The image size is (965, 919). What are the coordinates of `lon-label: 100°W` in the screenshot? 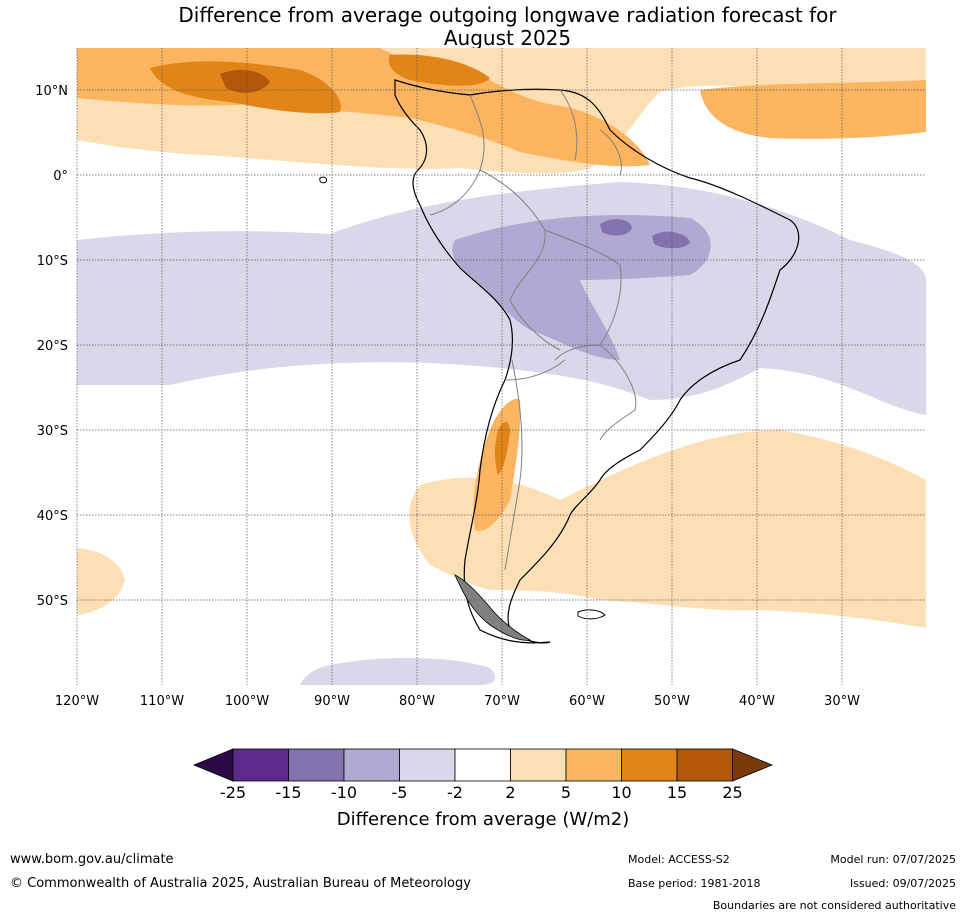 It's located at (247, 701).